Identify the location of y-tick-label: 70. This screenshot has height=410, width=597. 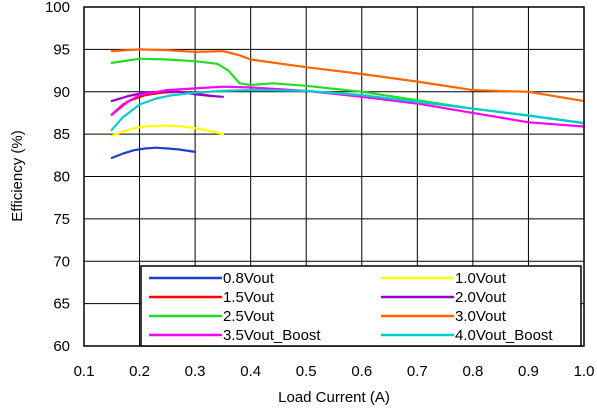
(61, 261).